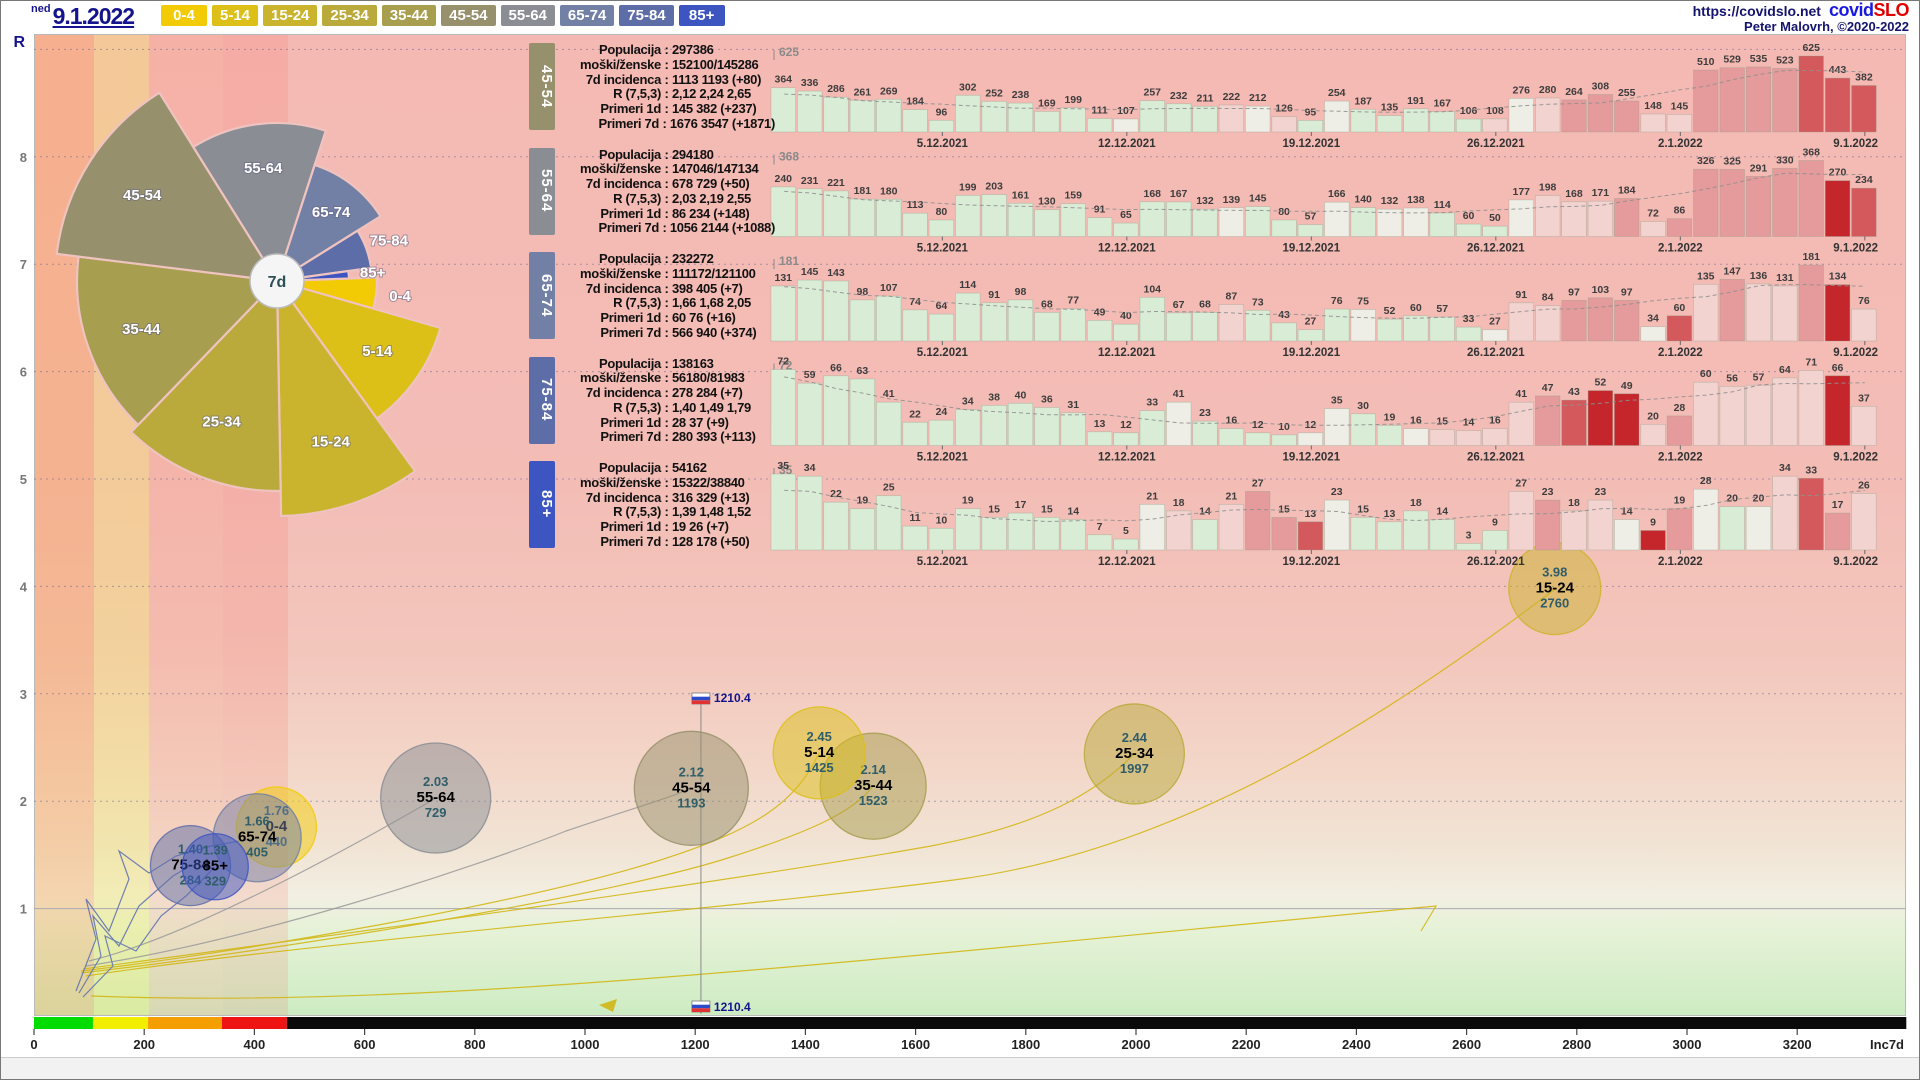  What do you see at coordinates (667, 378) in the screenshot?
I see `stat-moski: moški/ženske:56180/81983` at bounding box center [667, 378].